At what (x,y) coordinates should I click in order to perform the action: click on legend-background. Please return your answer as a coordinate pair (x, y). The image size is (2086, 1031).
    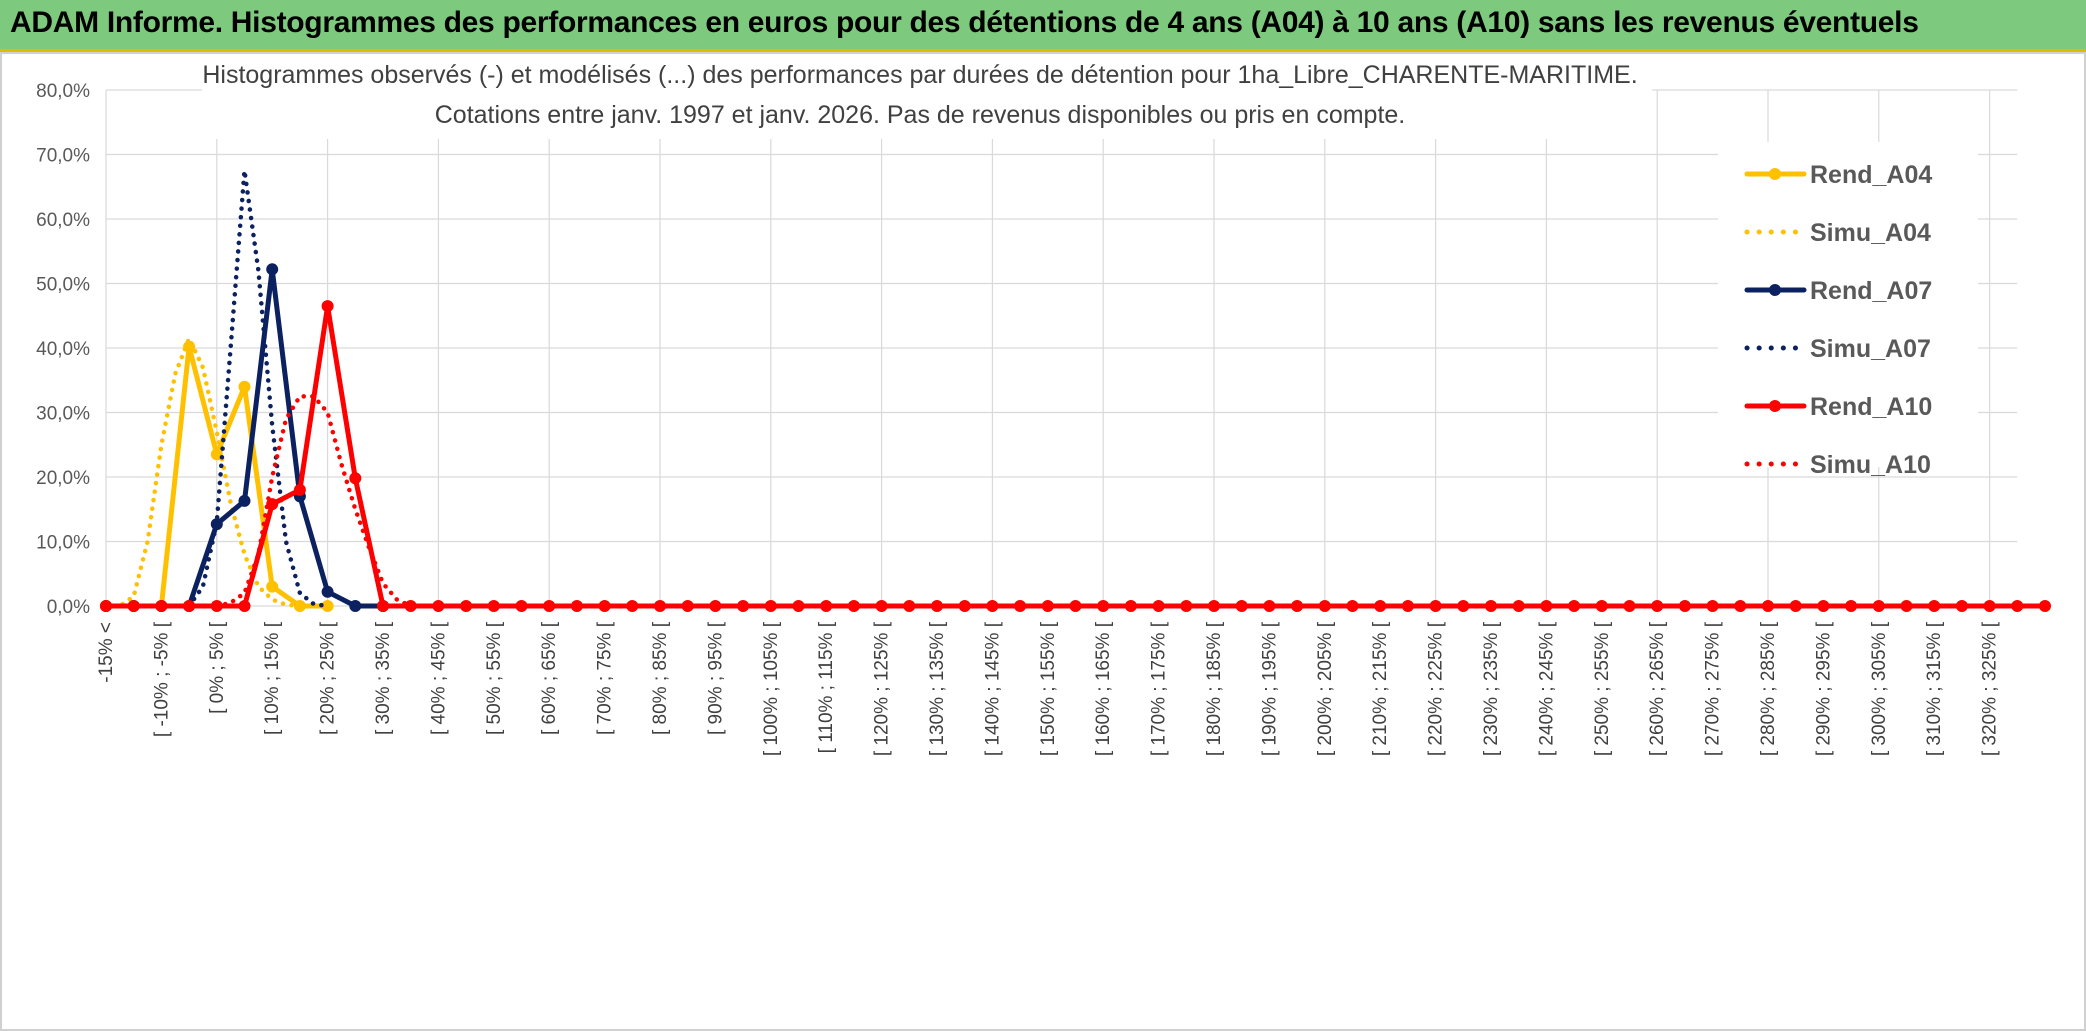
    Looking at the image, I should click on (1848, 304).